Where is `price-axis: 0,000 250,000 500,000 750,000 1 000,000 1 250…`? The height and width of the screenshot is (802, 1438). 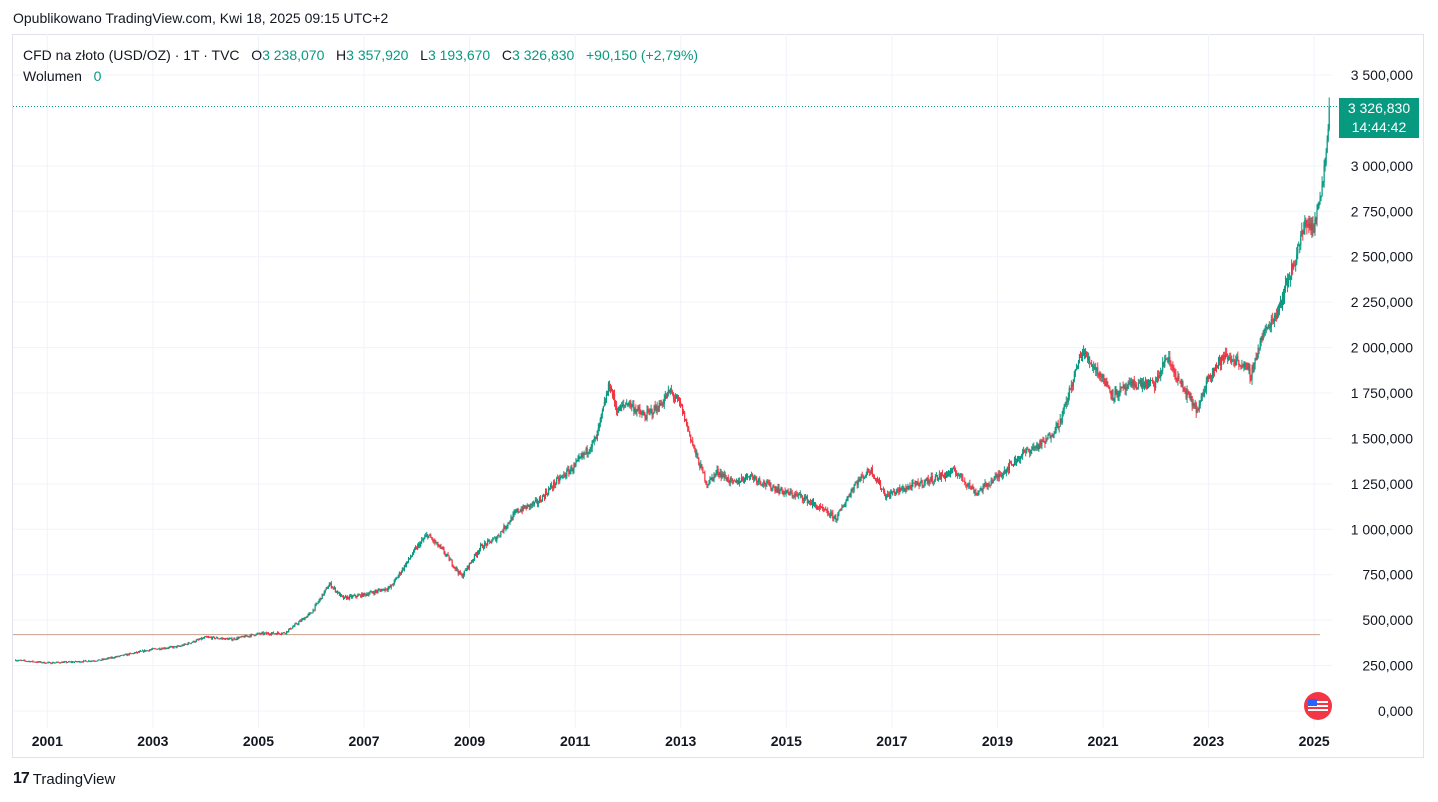 price-axis: 0,000 250,000 500,000 750,000 1 000,000 1 250… is located at coordinates (1382, 393).